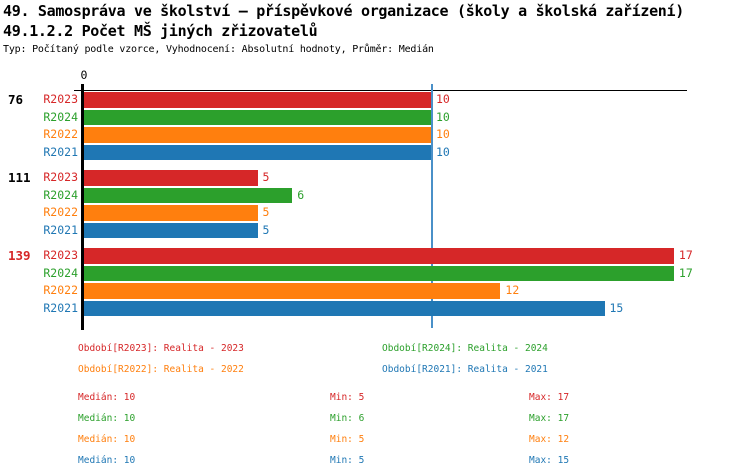  Describe the element at coordinates (465, 369) in the screenshot. I see `legend-item-r2021: Období[R2021]: Realita - 2021` at that location.